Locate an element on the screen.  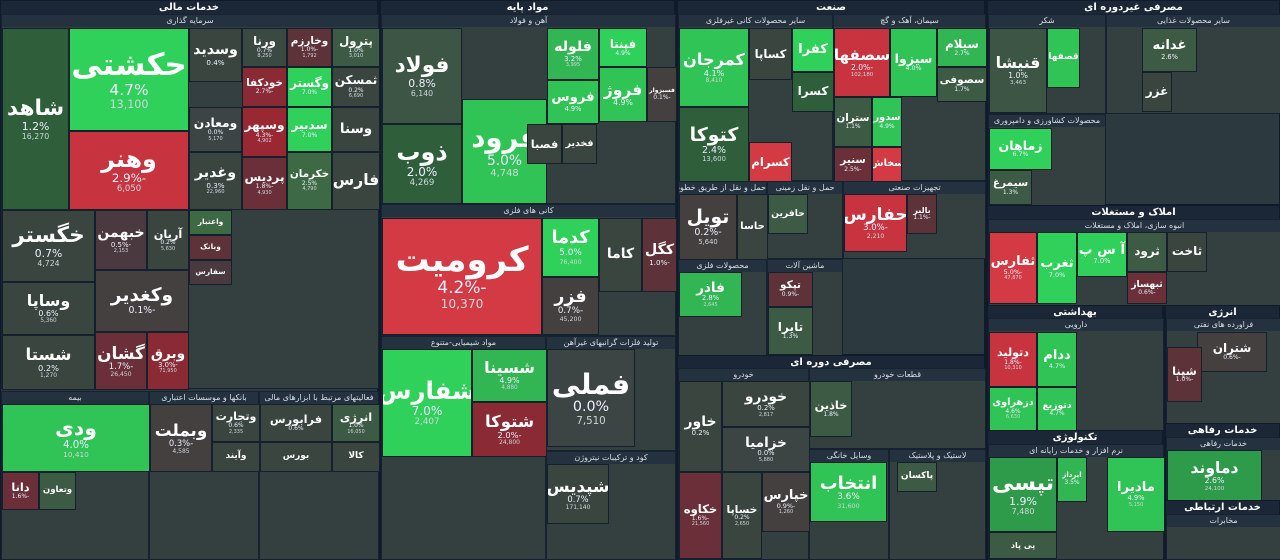
stock-name: فروس is located at coordinates (573, 98).